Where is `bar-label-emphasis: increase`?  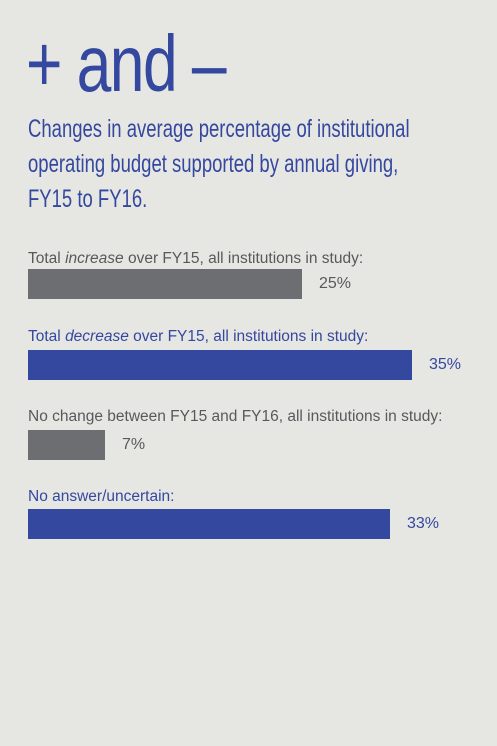
bar-label-emphasis: increase is located at coordinates (94, 258).